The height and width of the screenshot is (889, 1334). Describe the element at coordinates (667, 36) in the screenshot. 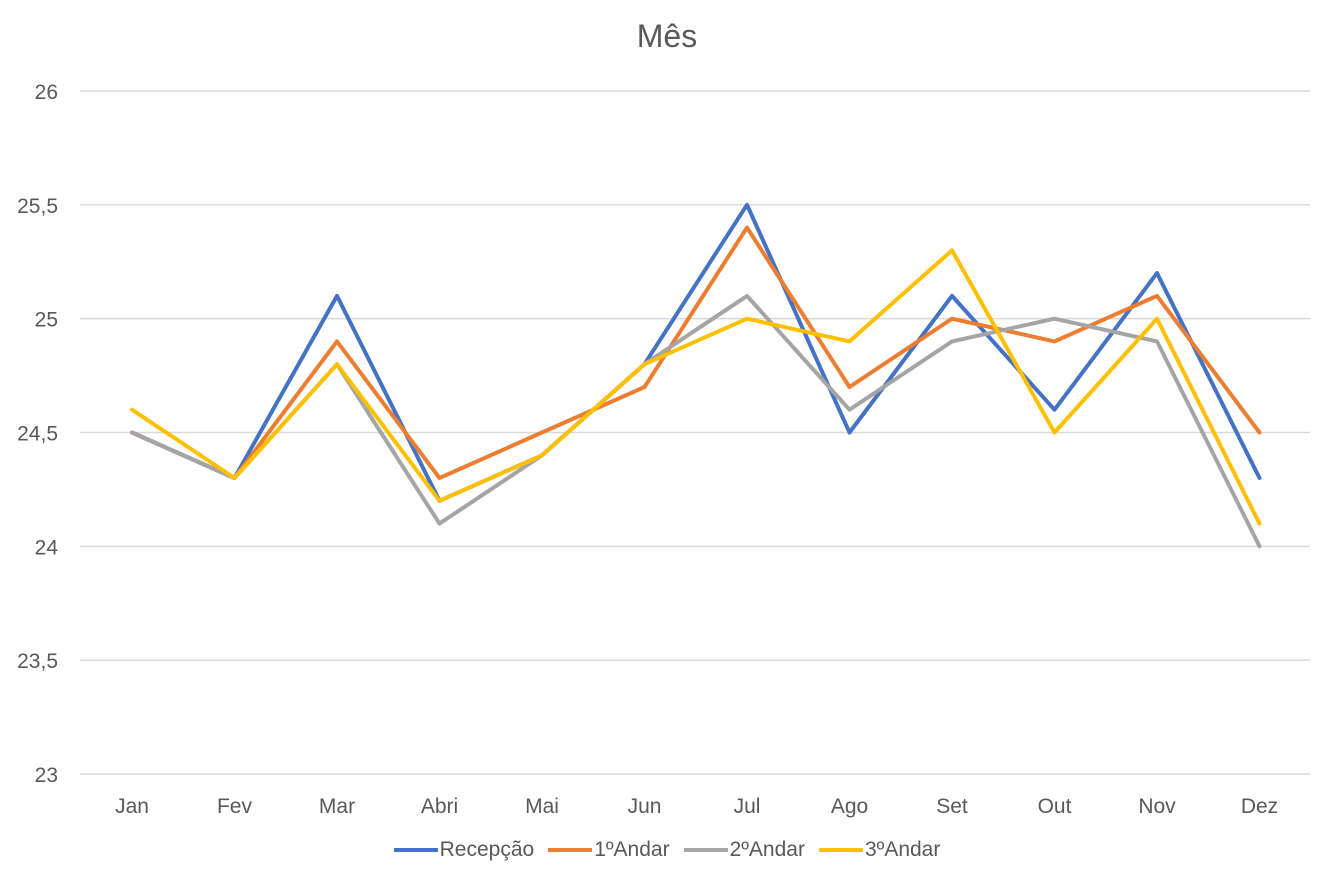

I see `chart-title: Mês` at that location.